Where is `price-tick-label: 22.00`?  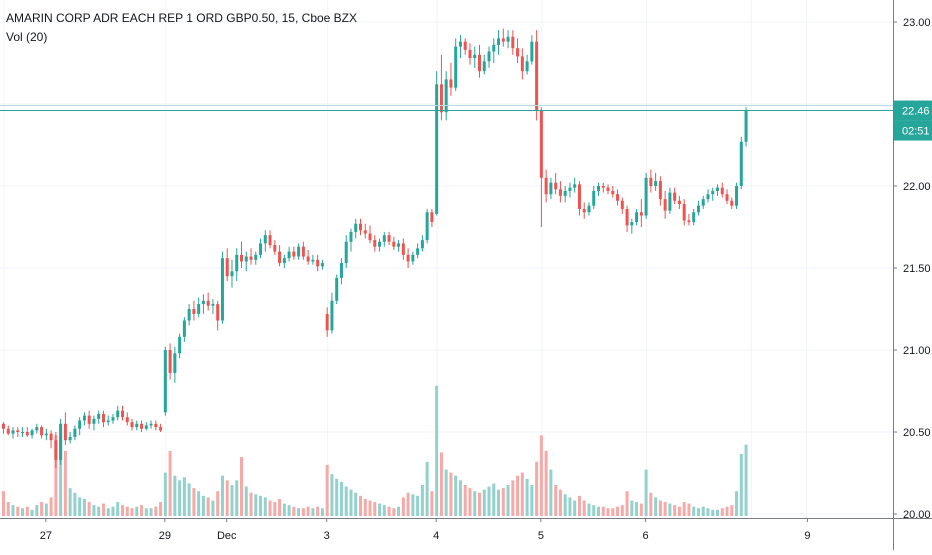
price-tick-label: 22.00 is located at coordinates (917, 187).